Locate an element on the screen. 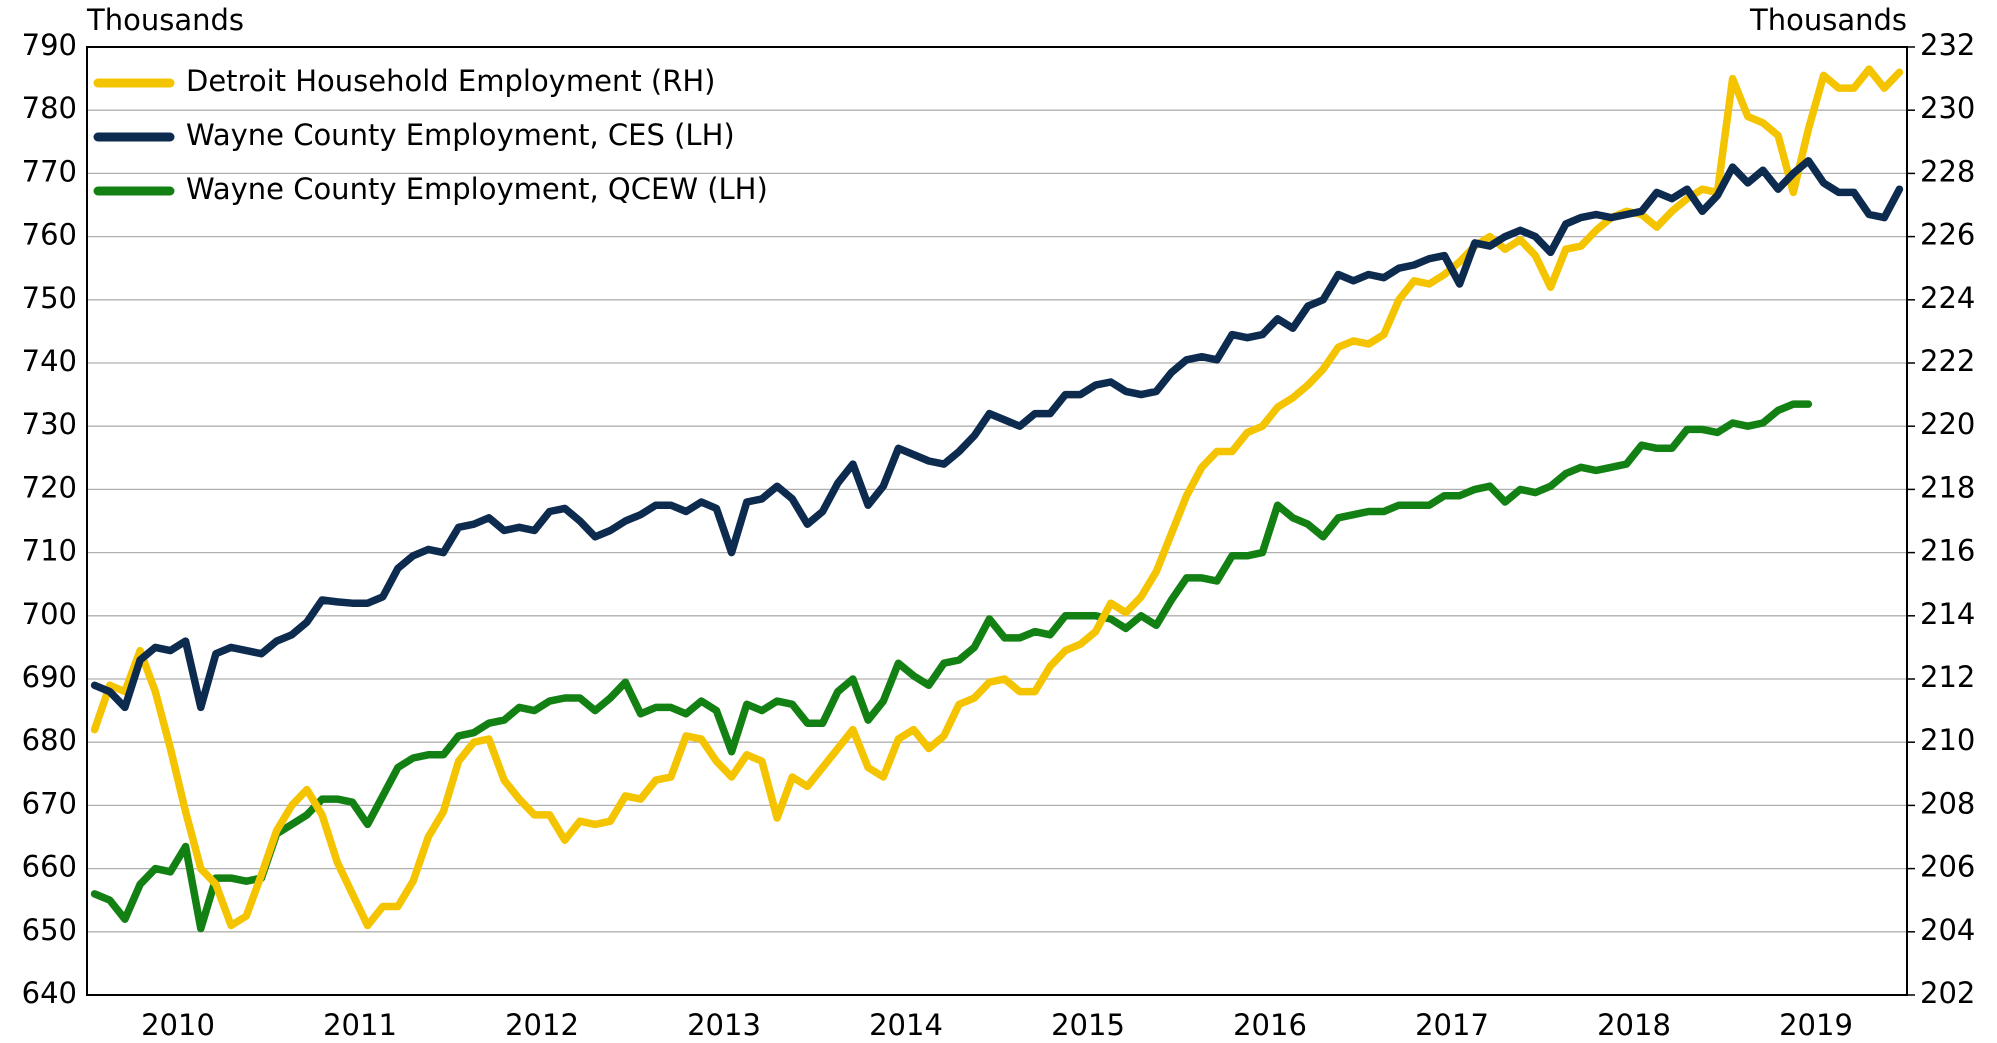 Image resolution: width=1997 pixels, height=1043 pixels. legend-label: Detroit Household Employment (RH) is located at coordinates (451, 81).